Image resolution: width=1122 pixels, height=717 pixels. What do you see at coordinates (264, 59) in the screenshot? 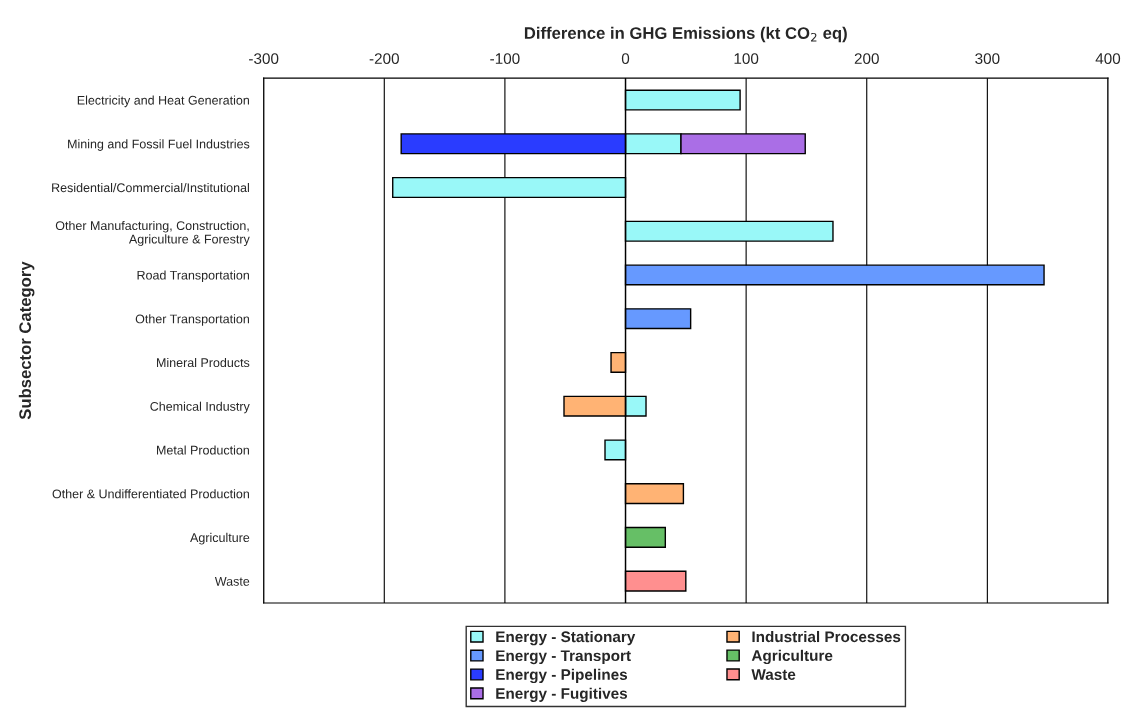
I see `x-tick-label: -300` at bounding box center [264, 59].